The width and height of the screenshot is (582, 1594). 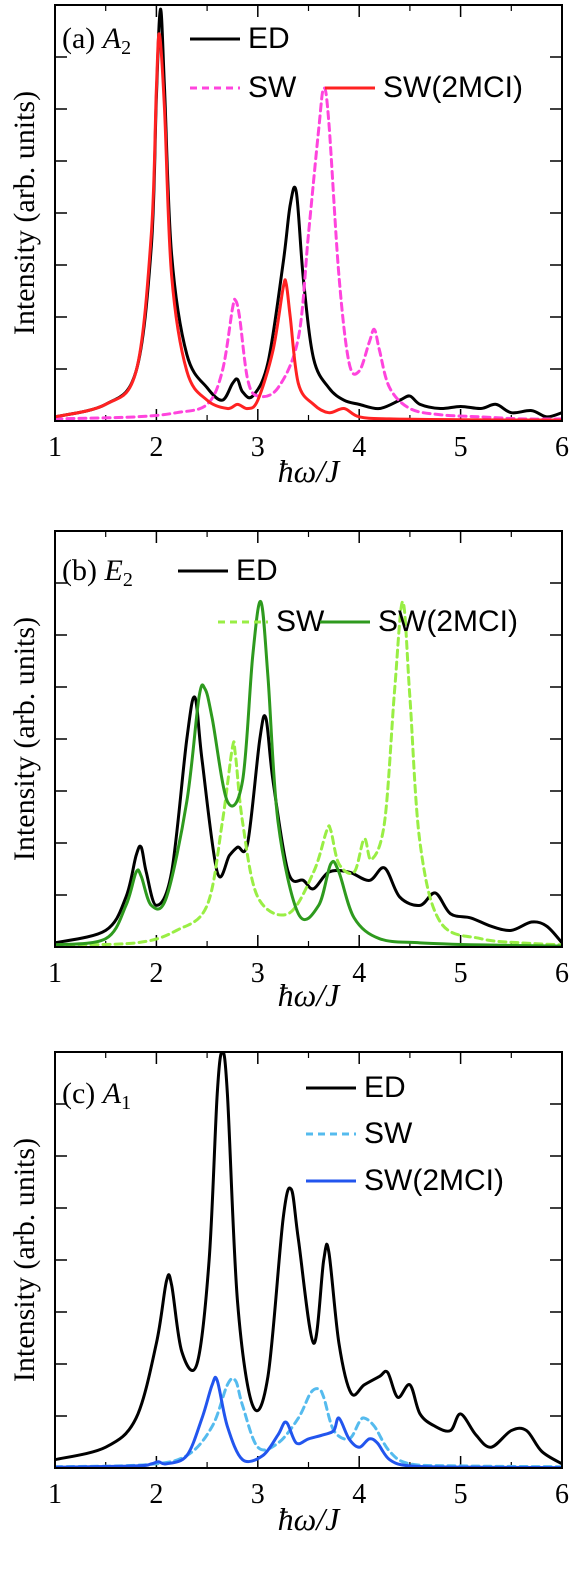 I want to click on panel-label: (b) E2, so click(x=97, y=572).